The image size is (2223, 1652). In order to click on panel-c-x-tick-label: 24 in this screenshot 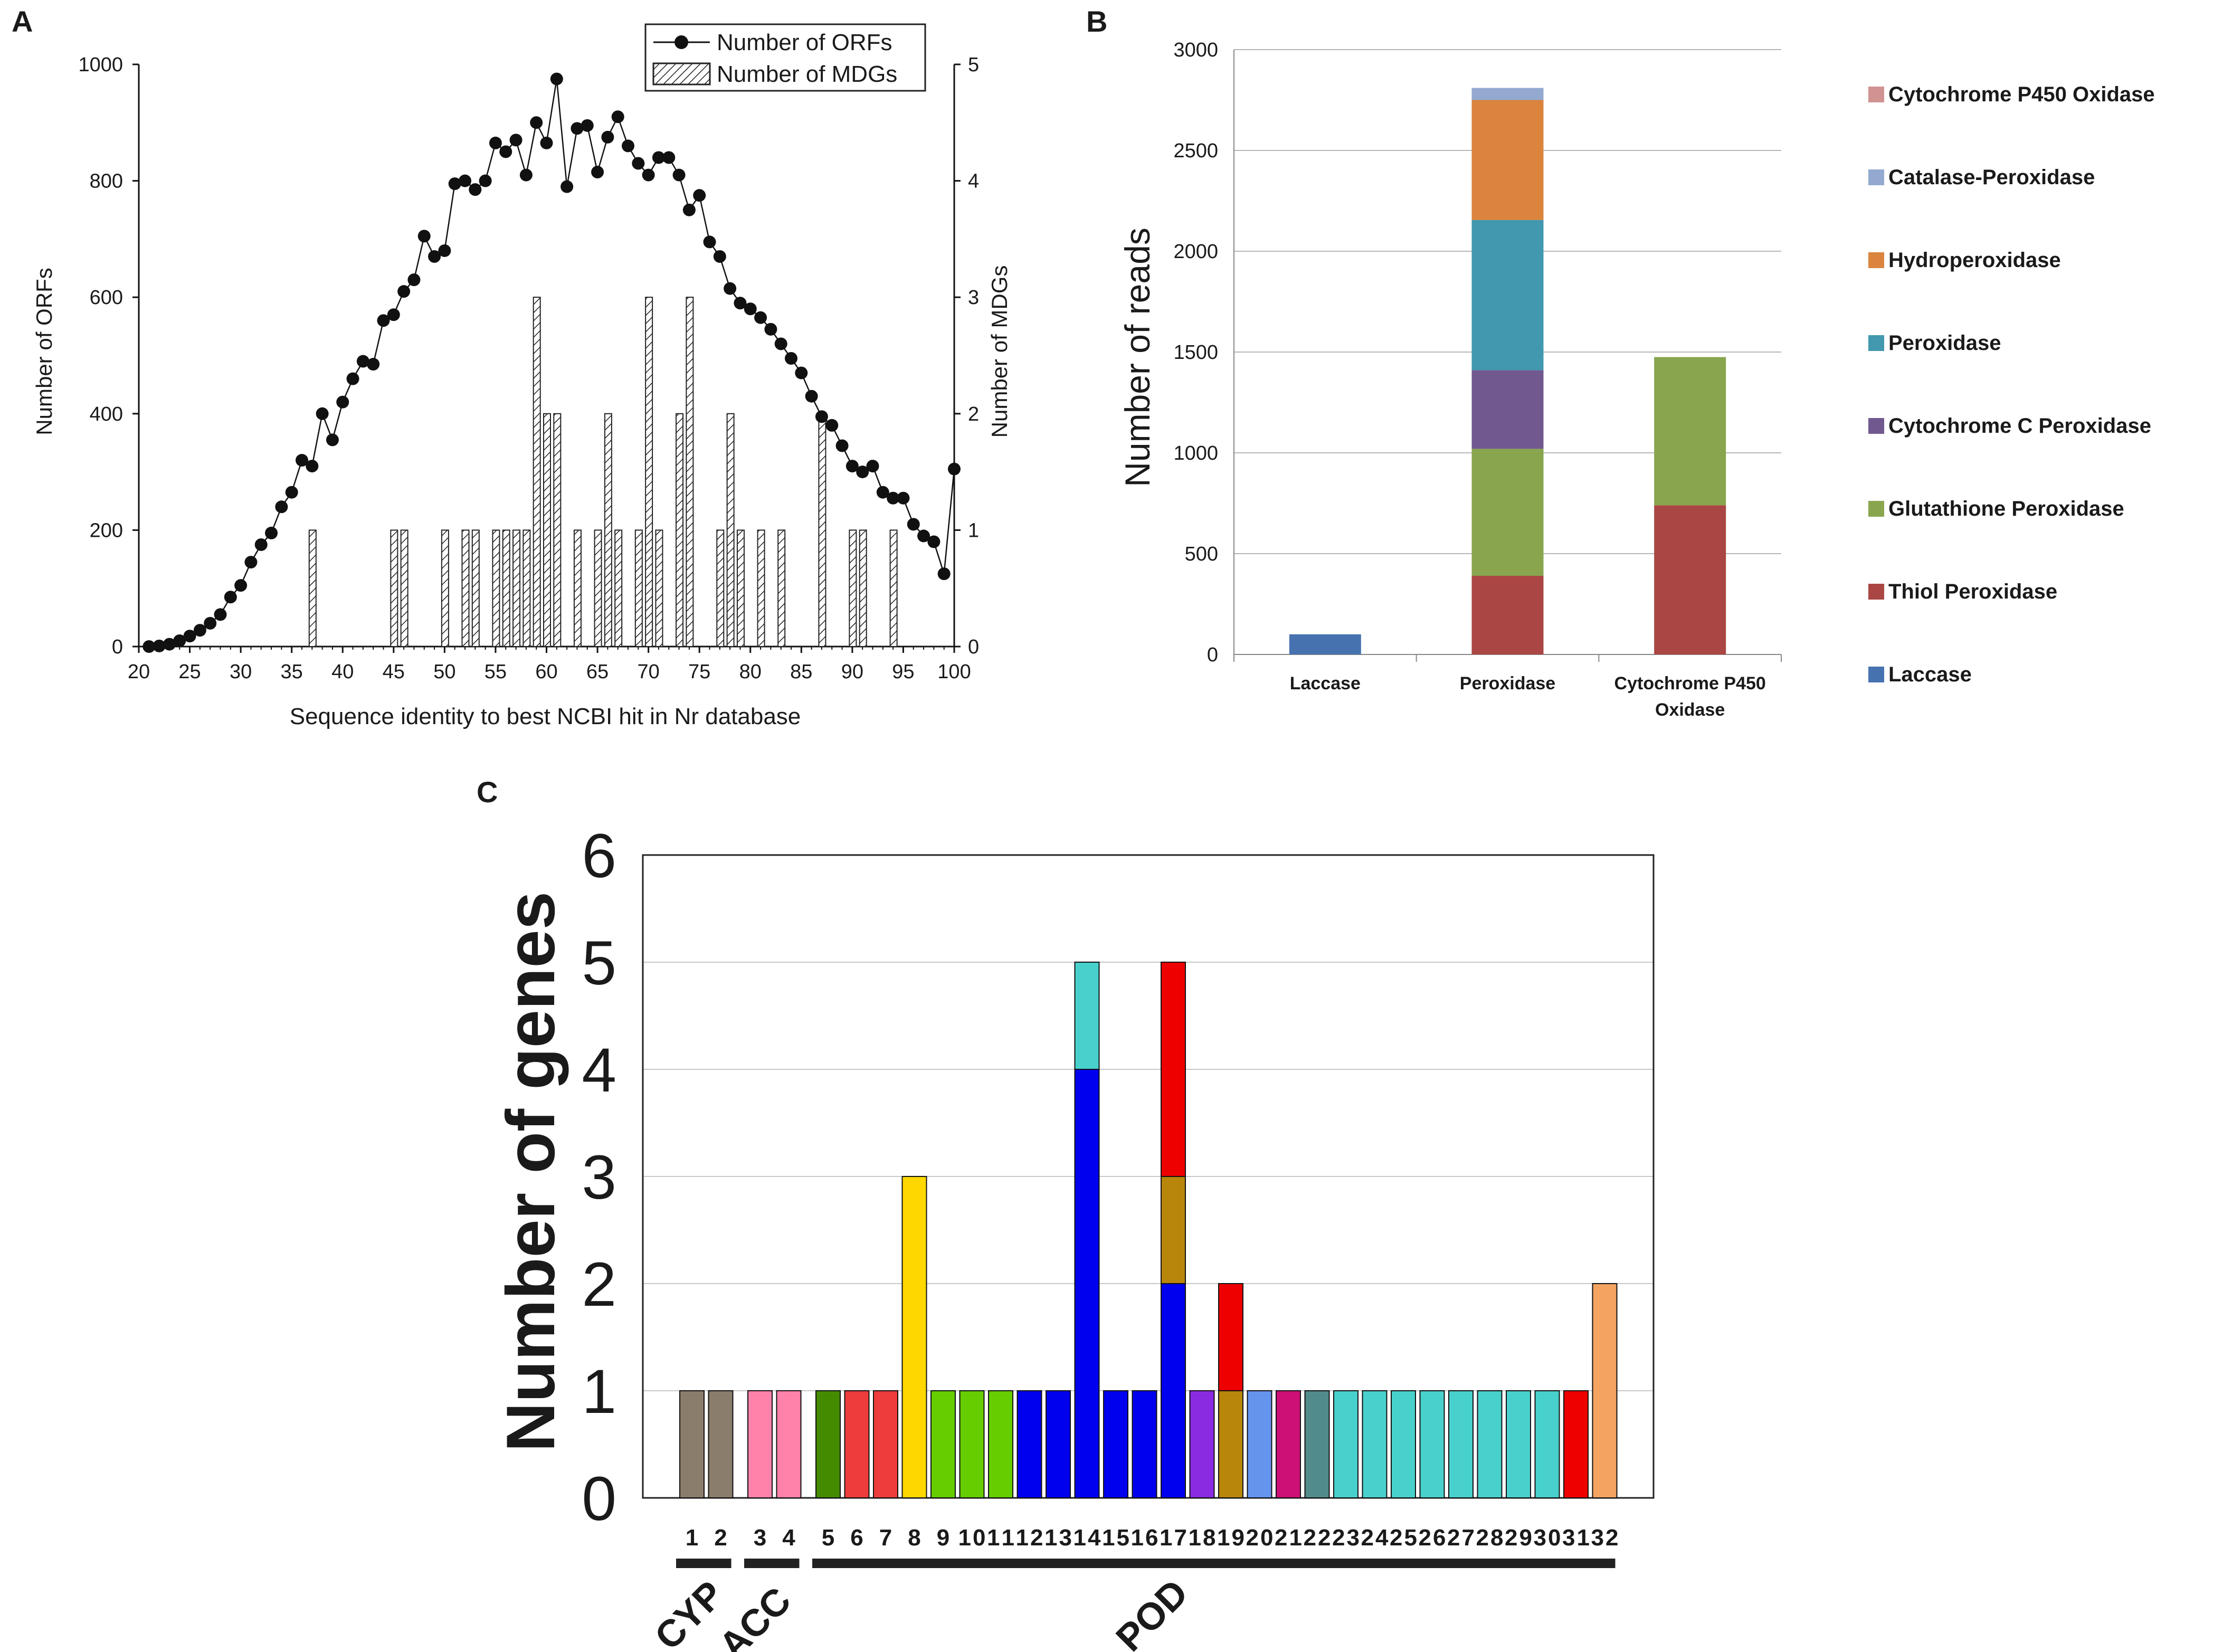, I will do `click(1375, 1538)`.